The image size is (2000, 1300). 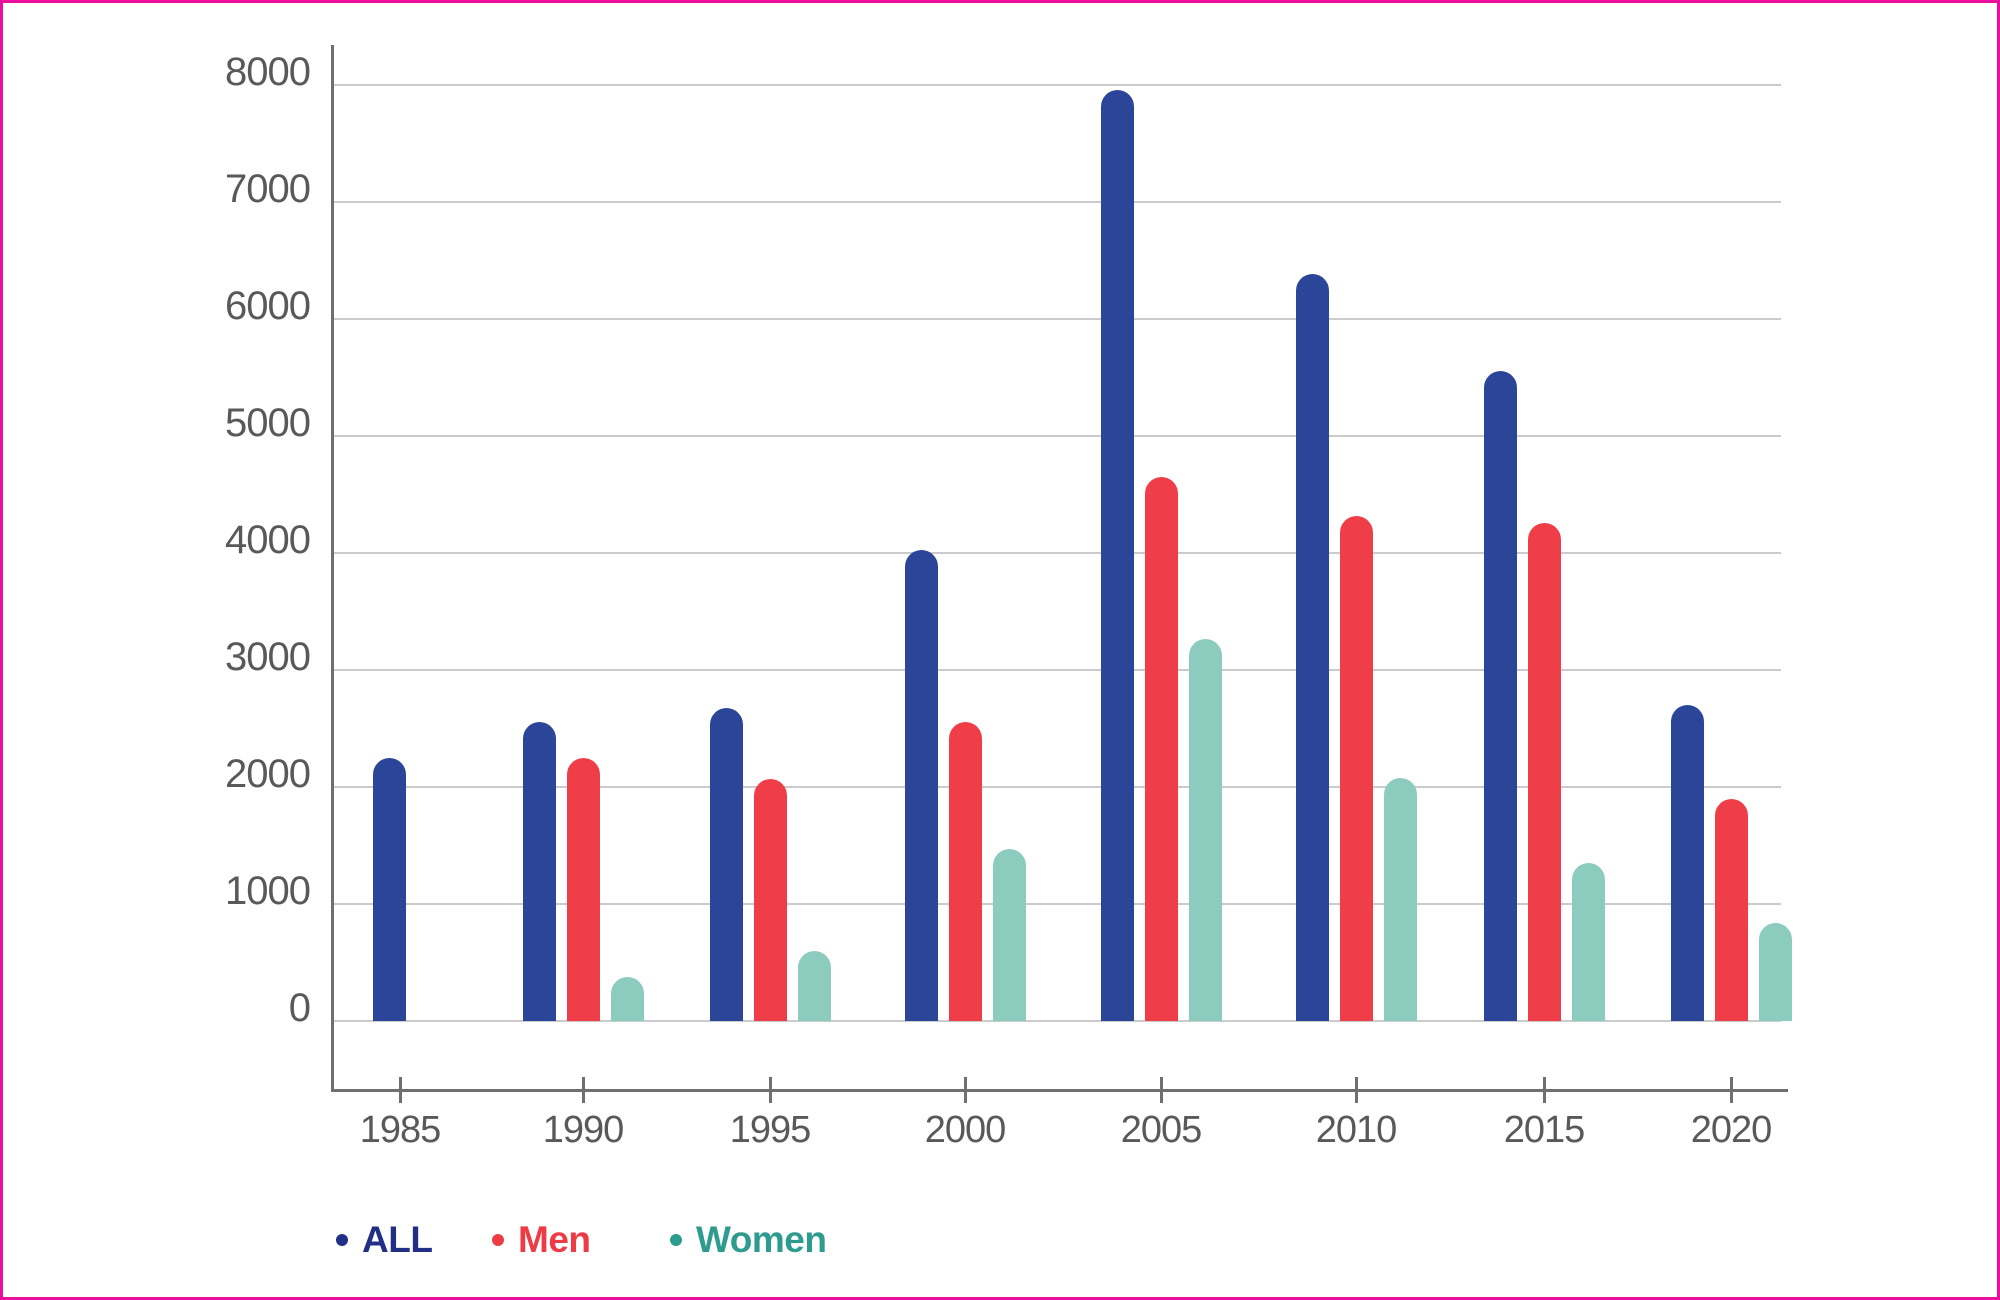 What do you see at coordinates (1009, 935) in the screenshot?
I see `bar-women-2000` at bounding box center [1009, 935].